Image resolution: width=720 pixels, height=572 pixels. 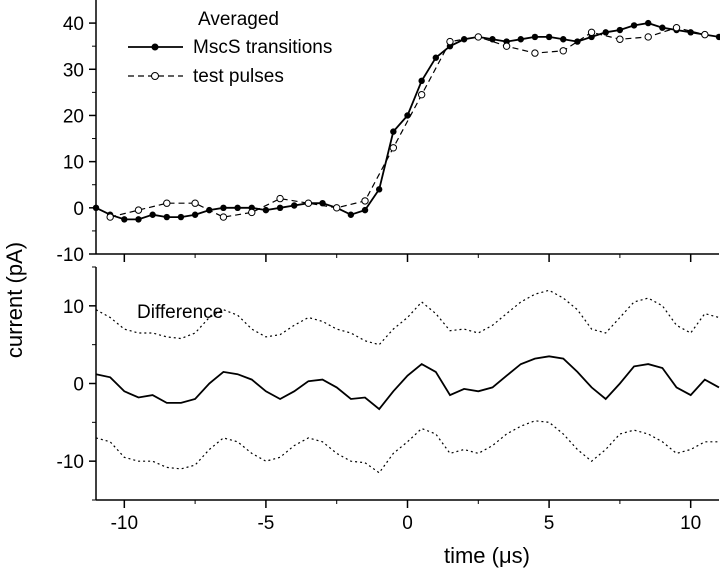 What do you see at coordinates (180, 312) in the screenshot?
I see `difference-panel-title: Difference` at bounding box center [180, 312].